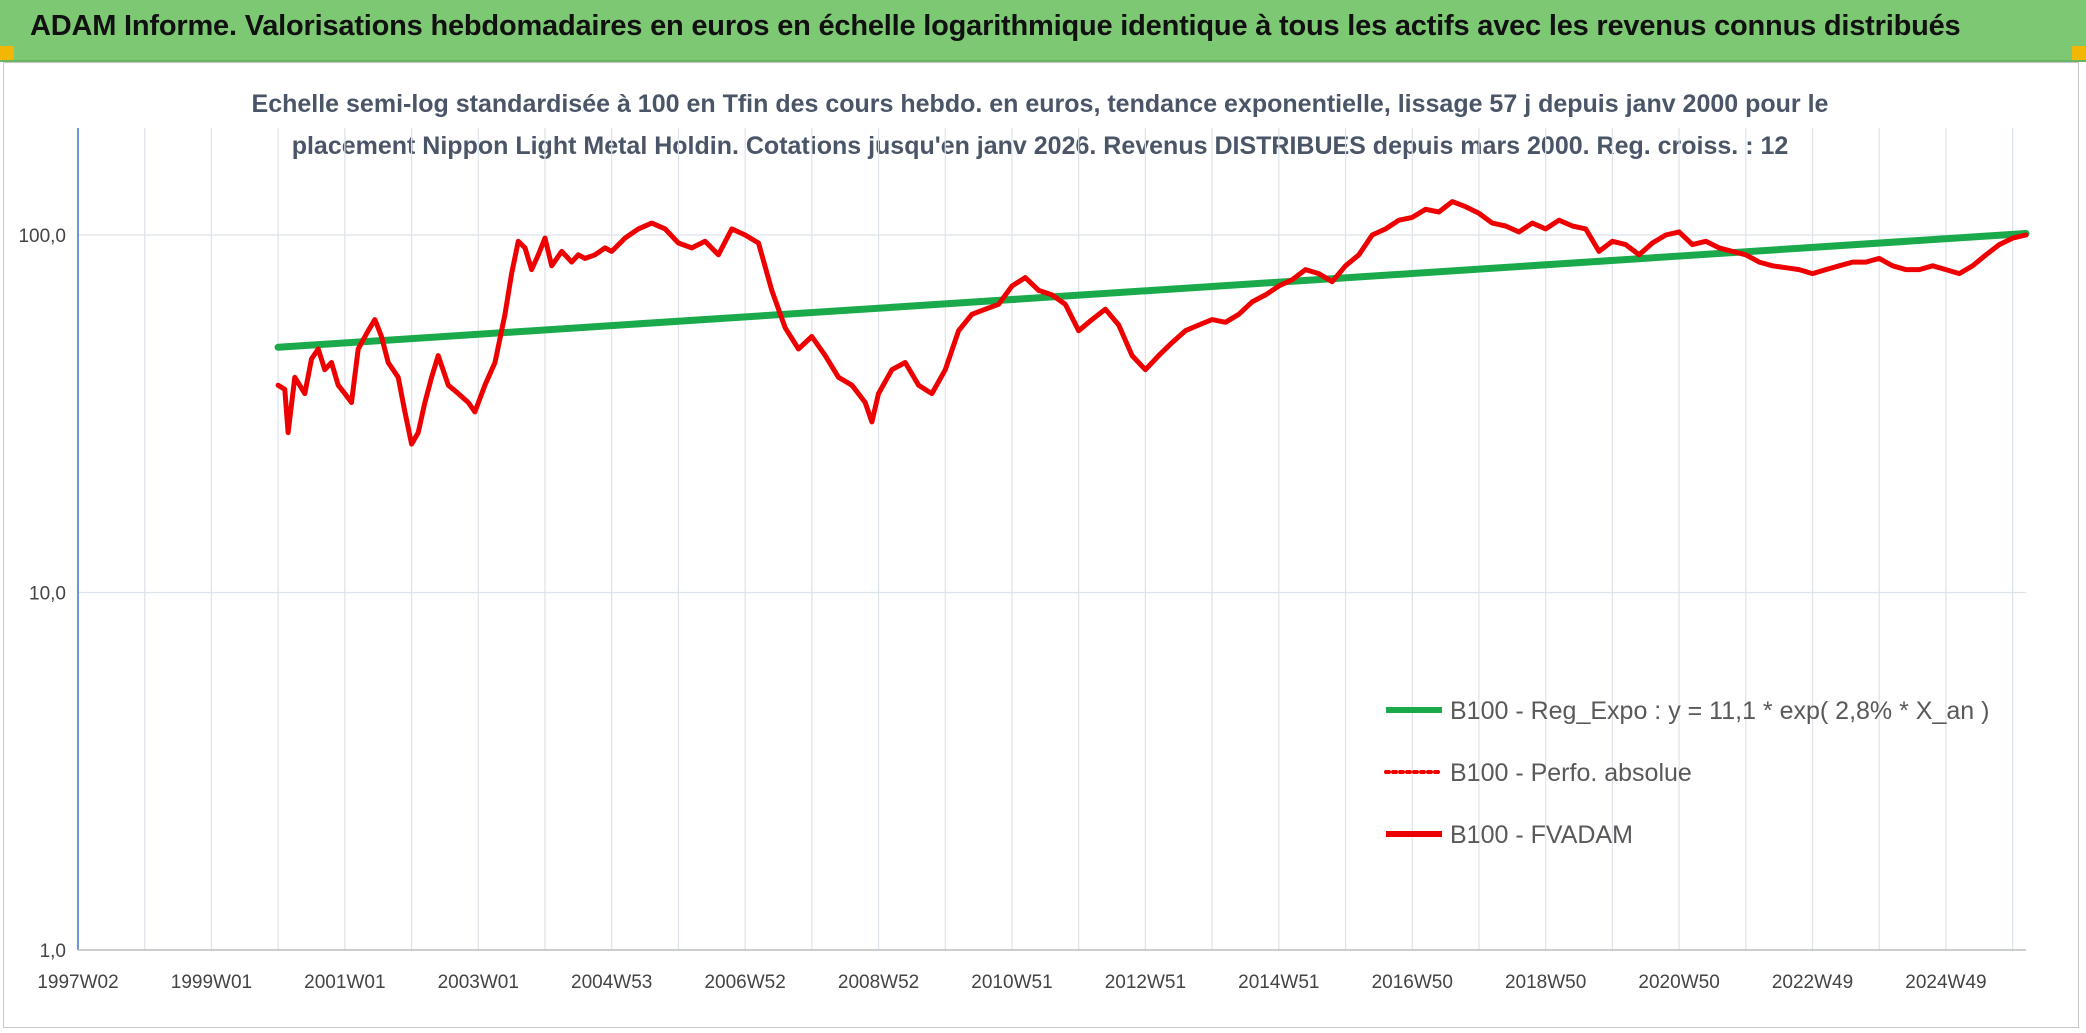 Image resolution: width=2086 pixels, height=1033 pixels. I want to click on x-tick-label: 2003W01, so click(478, 982).